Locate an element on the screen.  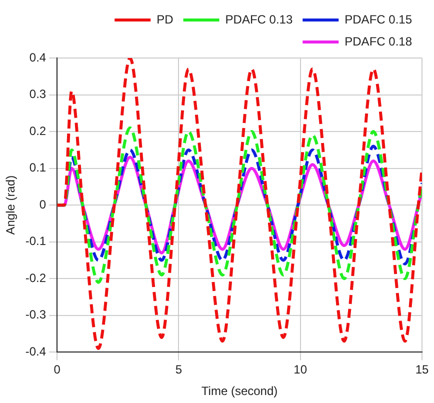
y-axis-title: Angle (rad) is located at coordinates (11, 205).